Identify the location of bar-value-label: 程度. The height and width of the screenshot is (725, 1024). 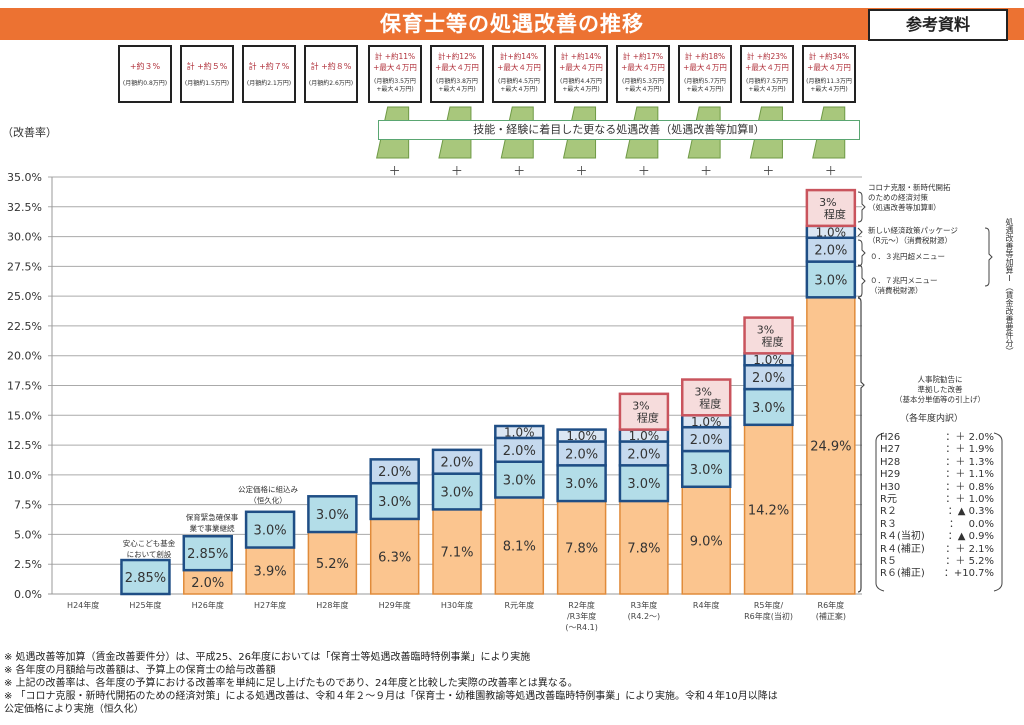
(835, 214).